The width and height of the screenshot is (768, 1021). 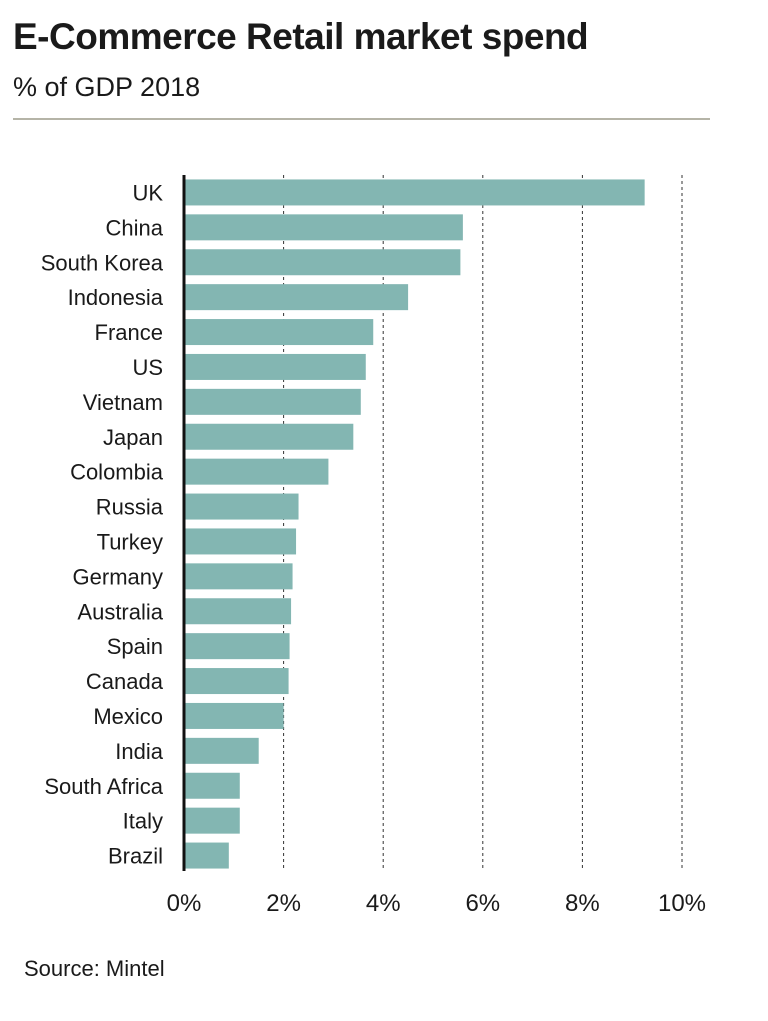 I want to click on category-label: Turkey, so click(x=130, y=541).